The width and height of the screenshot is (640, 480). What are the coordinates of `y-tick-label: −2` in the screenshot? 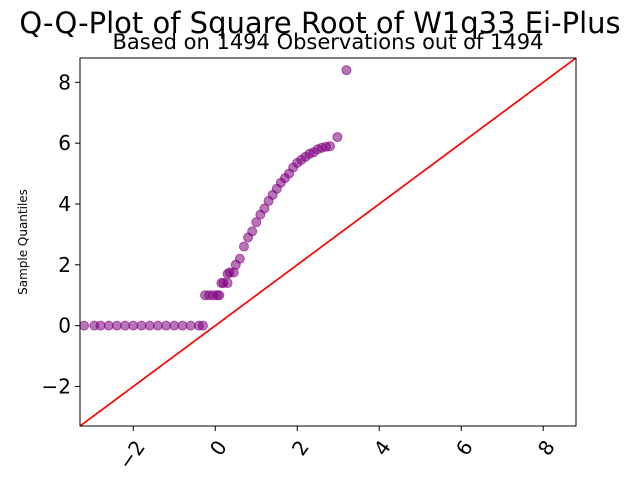 It's located at (56, 386).